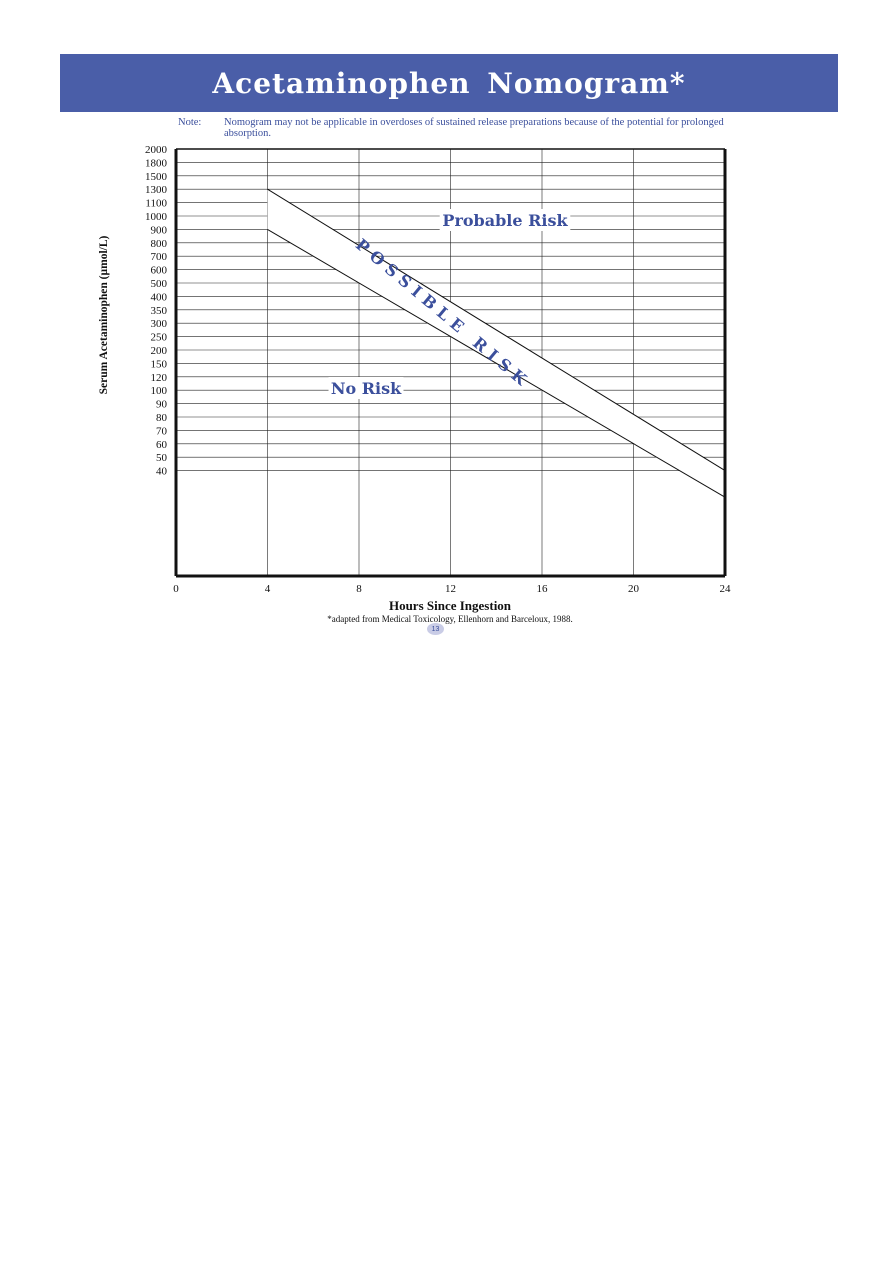 The height and width of the screenshot is (1263, 893). I want to click on upper-line, so click(496, 330).